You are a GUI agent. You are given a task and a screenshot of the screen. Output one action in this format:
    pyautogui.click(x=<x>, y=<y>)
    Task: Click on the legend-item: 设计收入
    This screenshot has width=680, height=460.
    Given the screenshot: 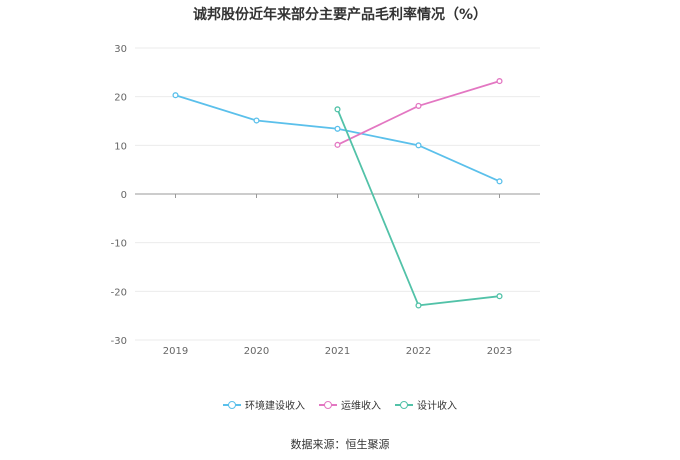 What is the action you would take?
    pyautogui.click(x=426, y=404)
    